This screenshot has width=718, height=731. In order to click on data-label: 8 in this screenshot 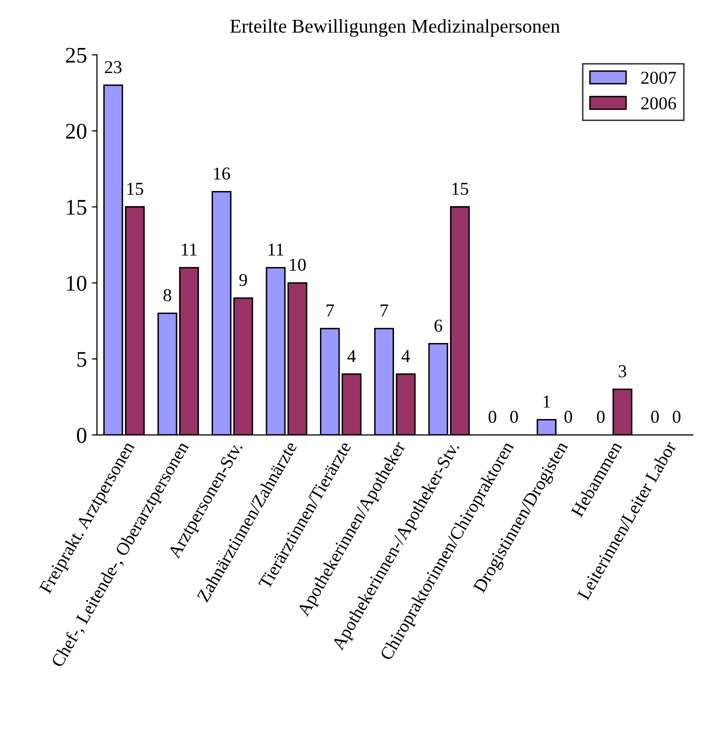, I will do `click(168, 295)`.